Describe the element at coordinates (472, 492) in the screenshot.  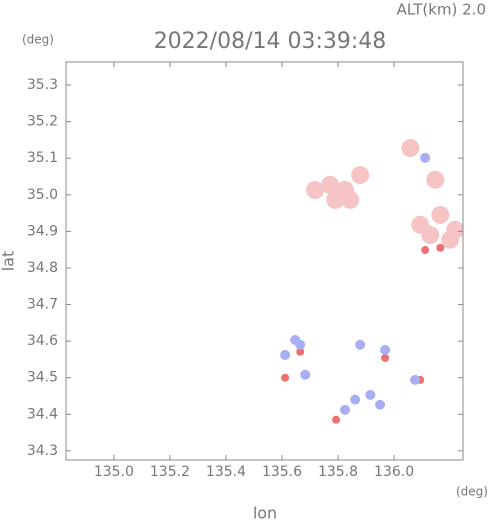
I see `x-unit: (deg)` at that location.